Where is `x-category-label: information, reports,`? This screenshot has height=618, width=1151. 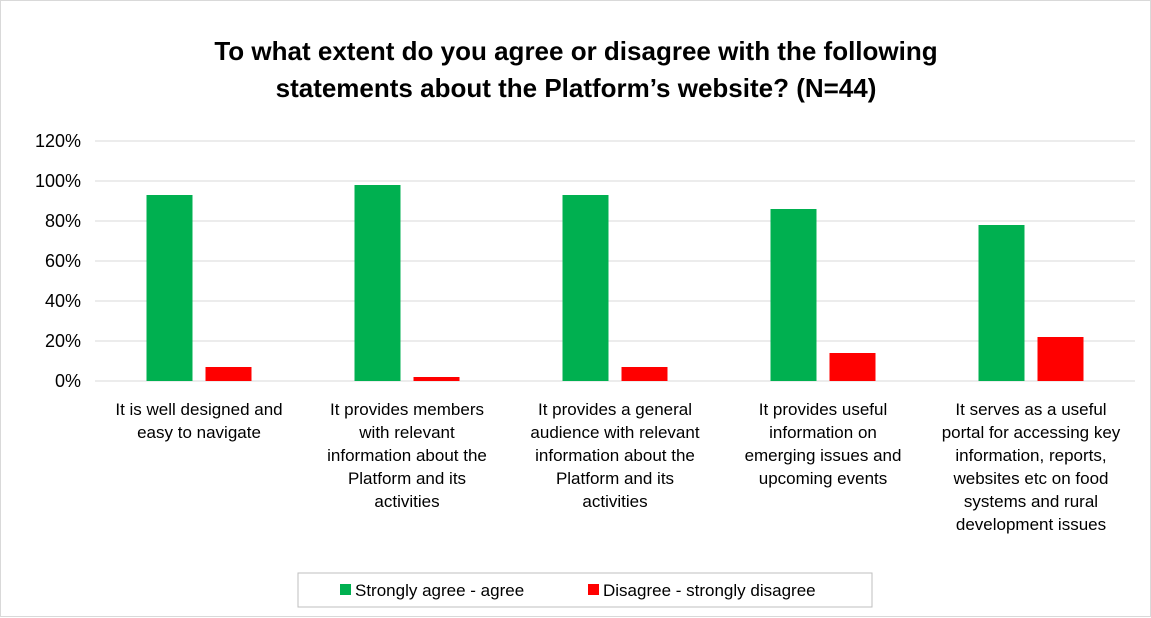 x-category-label: information, reports, is located at coordinates (1030, 455).